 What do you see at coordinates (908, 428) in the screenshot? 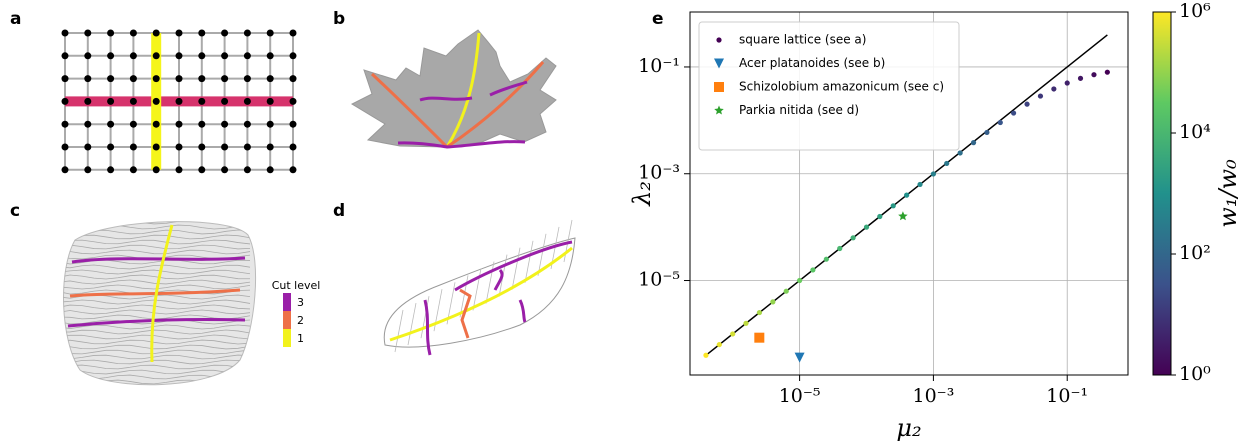
I see `x-axis-label: μ₂` at bounding box center [908, 428].